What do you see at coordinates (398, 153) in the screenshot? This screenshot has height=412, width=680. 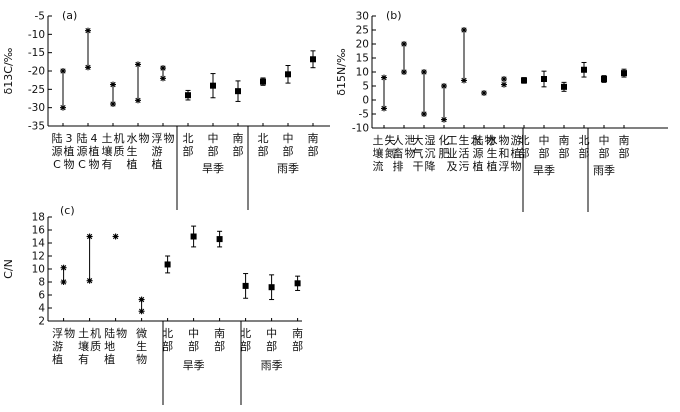 I see `category-label-char: 畜` at bounding box center [398, 153].